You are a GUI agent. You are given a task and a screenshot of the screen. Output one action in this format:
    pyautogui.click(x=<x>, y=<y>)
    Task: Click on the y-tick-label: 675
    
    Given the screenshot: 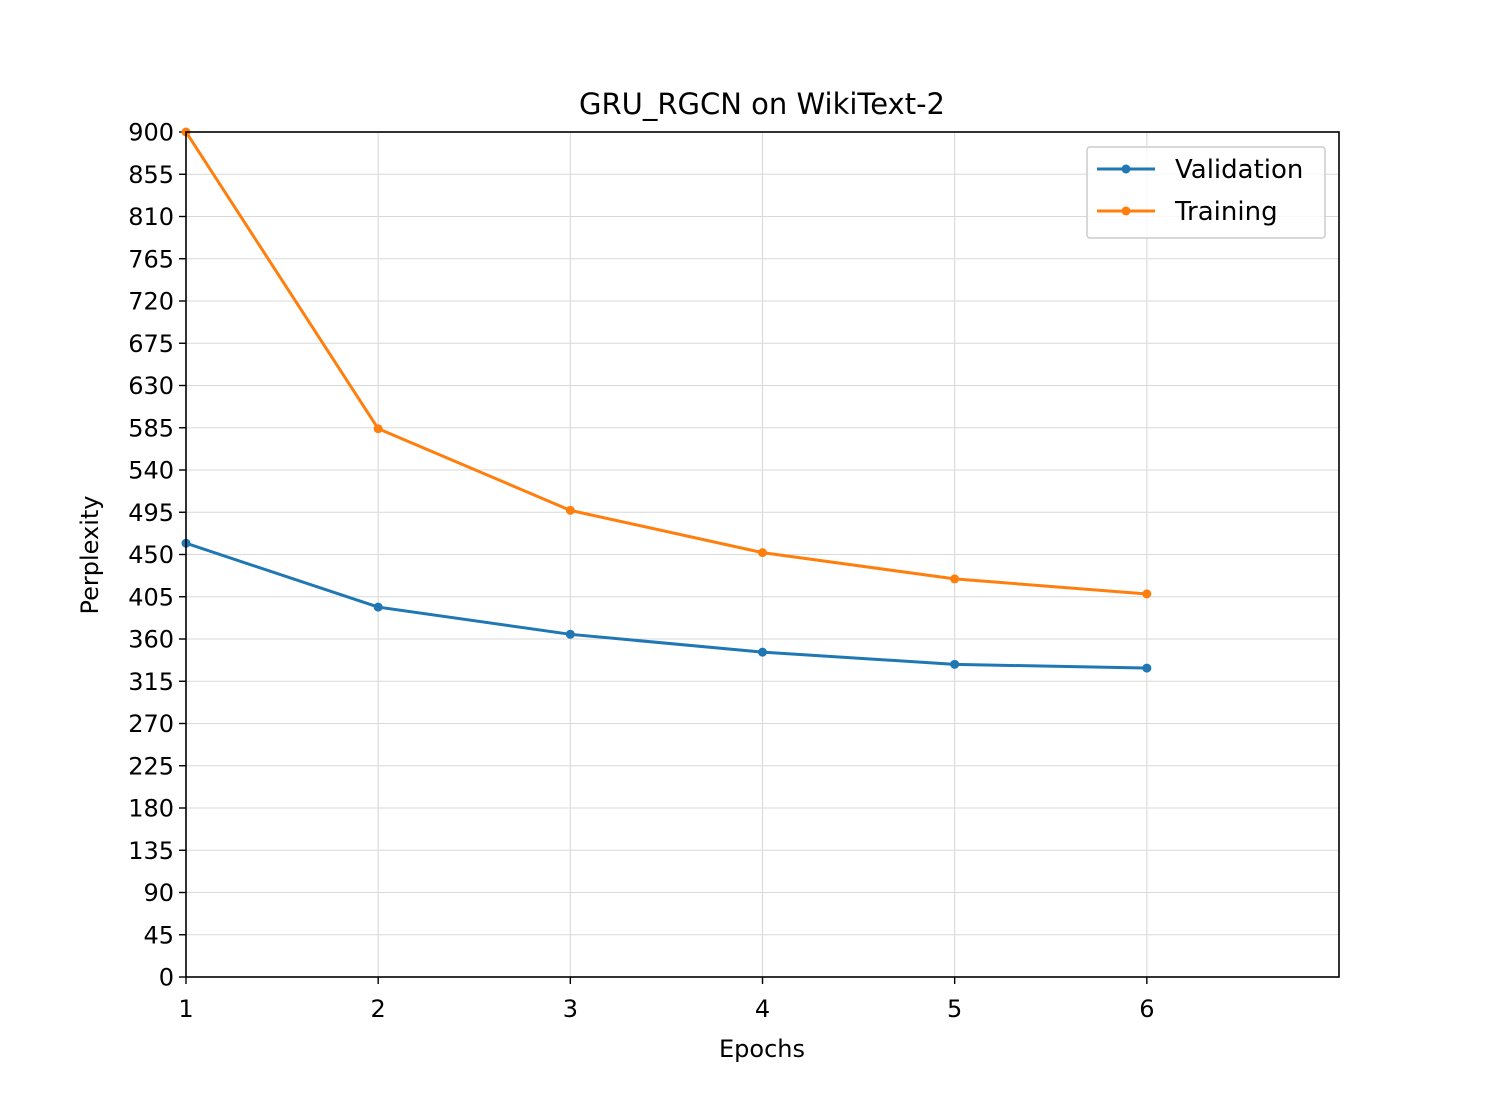 What is the action you would take?
    pyautogui.click(x=151, y=344)
    